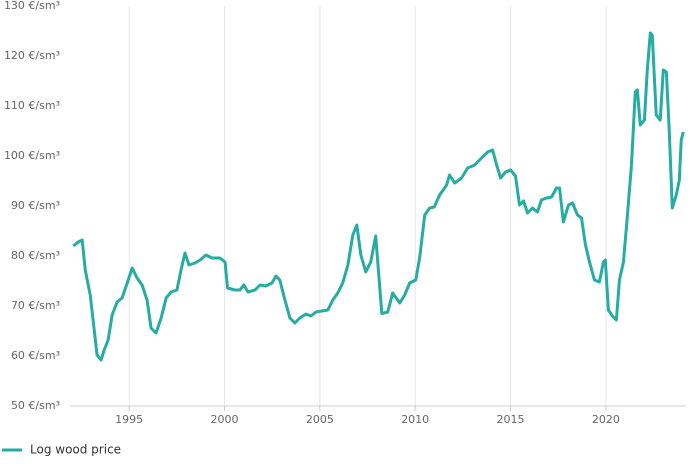 Image resolution: width=700 pixels, height=464 pixels. What do you see at coordinates (32, 155) in the screenshot?
I see `y-tick-label: 100 €/sm³` at bounding box center [32, 155].